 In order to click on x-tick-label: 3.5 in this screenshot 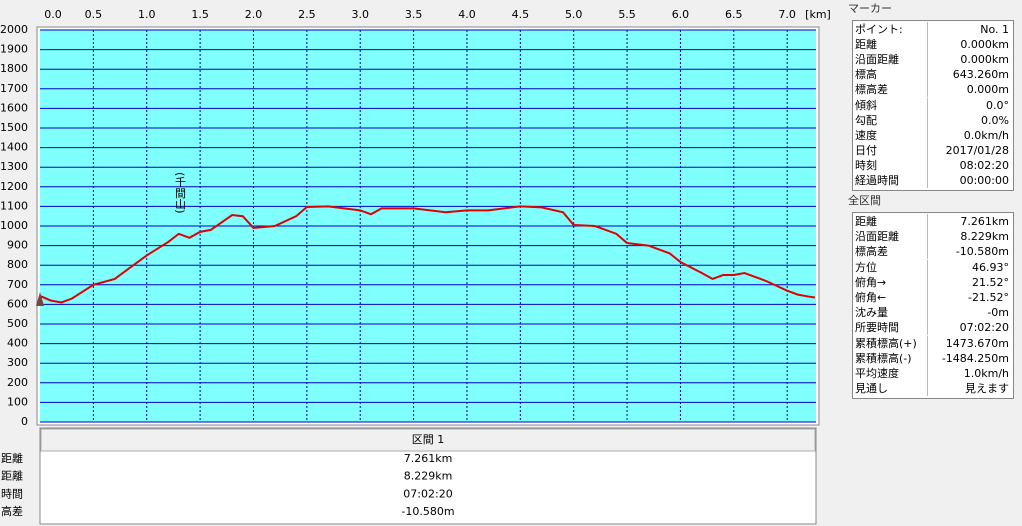, I will do `click(414, 14)`.